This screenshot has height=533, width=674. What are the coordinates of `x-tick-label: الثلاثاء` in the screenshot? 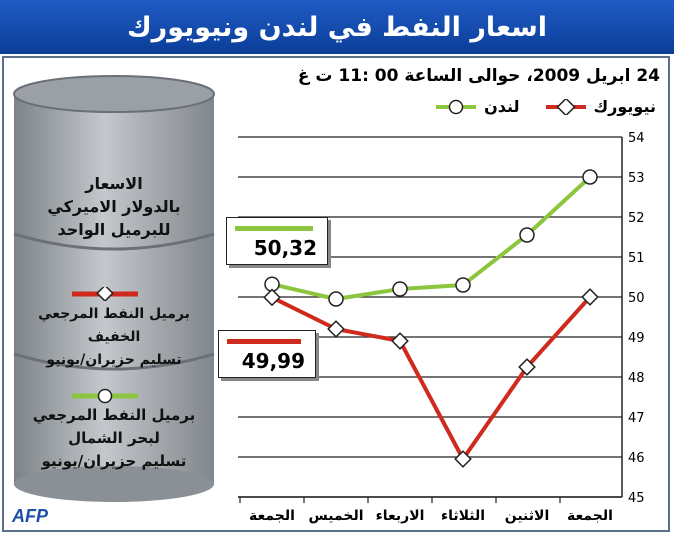 It's located at (463, 516).